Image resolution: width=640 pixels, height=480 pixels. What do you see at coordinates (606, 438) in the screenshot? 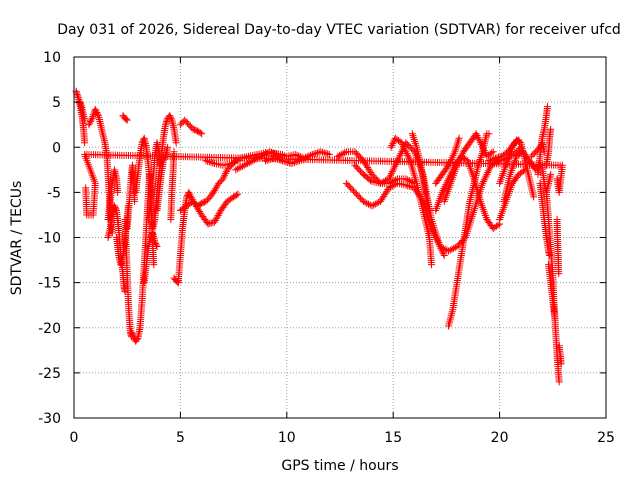
I see `x-tick-label: 25` at bounding box center [606, 438].